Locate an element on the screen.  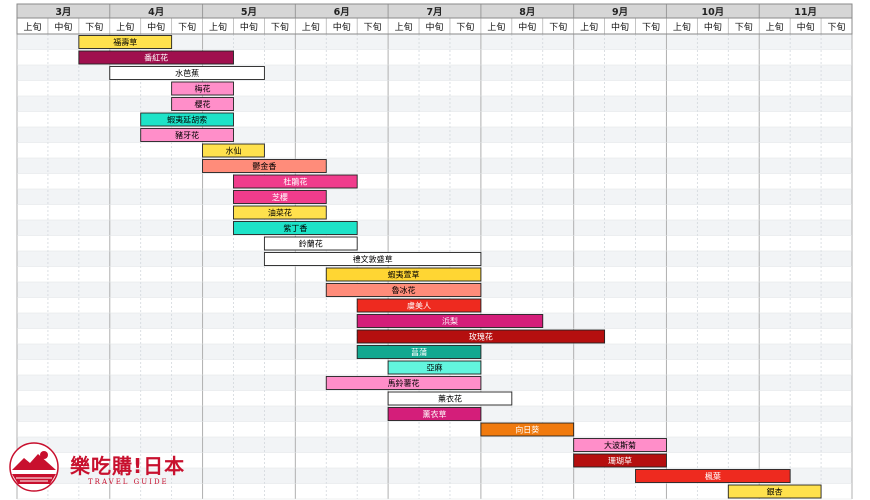
bar-label: 蝦夷萱草 is located at coordinates (404, 275).